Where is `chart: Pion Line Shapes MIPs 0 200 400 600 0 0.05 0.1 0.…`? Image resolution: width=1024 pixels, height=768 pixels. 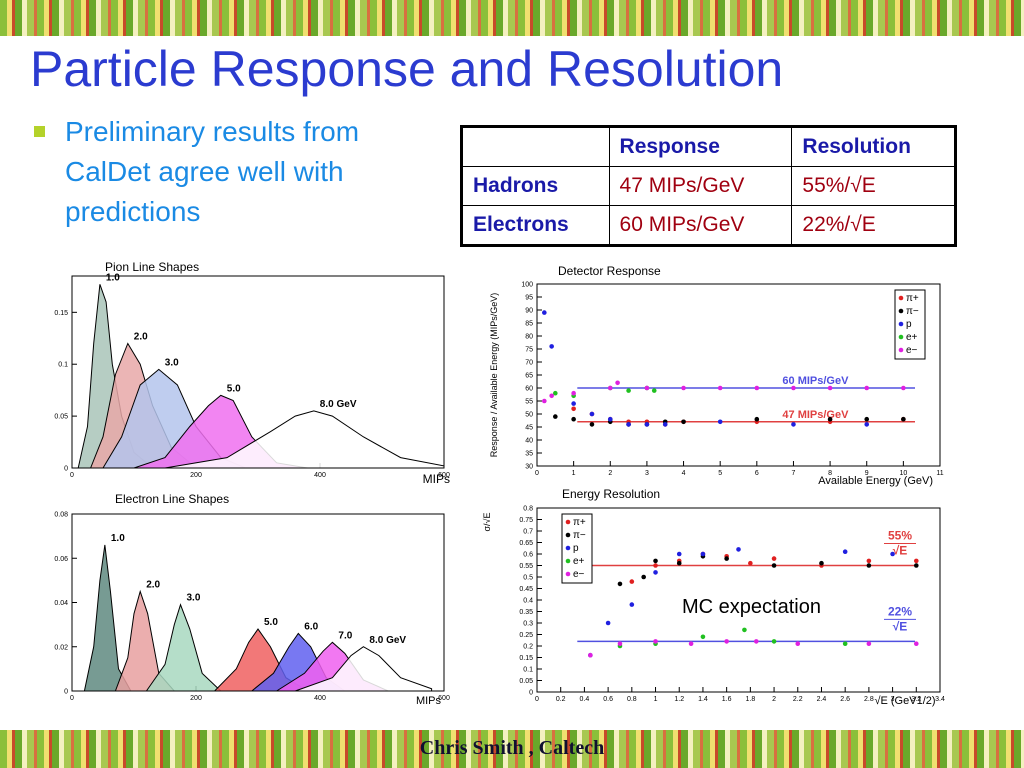 chart: Pion Line Shapes MIPs 0 200 400 600 0 0.05 0.1 0.… is located at coordinates (252, 373).